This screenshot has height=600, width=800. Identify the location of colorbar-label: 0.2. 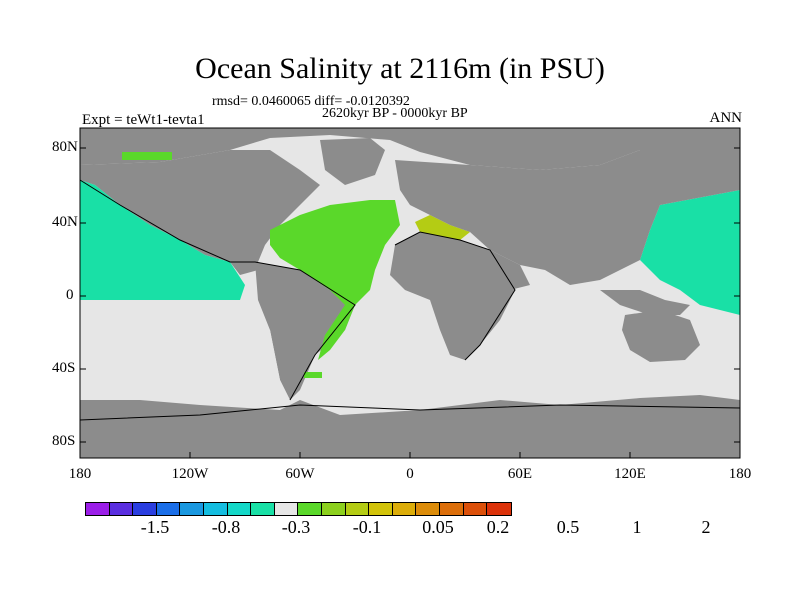
(498, 527).